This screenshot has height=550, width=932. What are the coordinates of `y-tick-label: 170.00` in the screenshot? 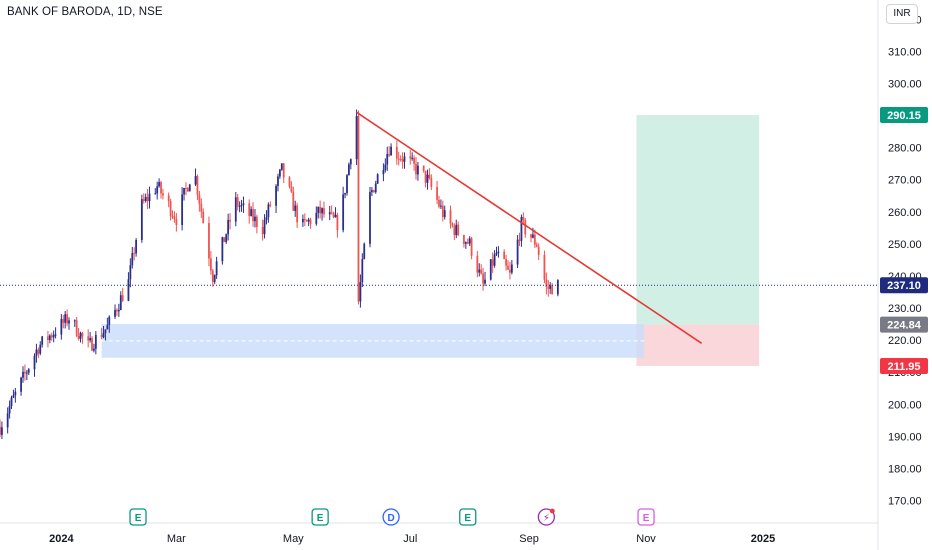 It's located at (905, 502).